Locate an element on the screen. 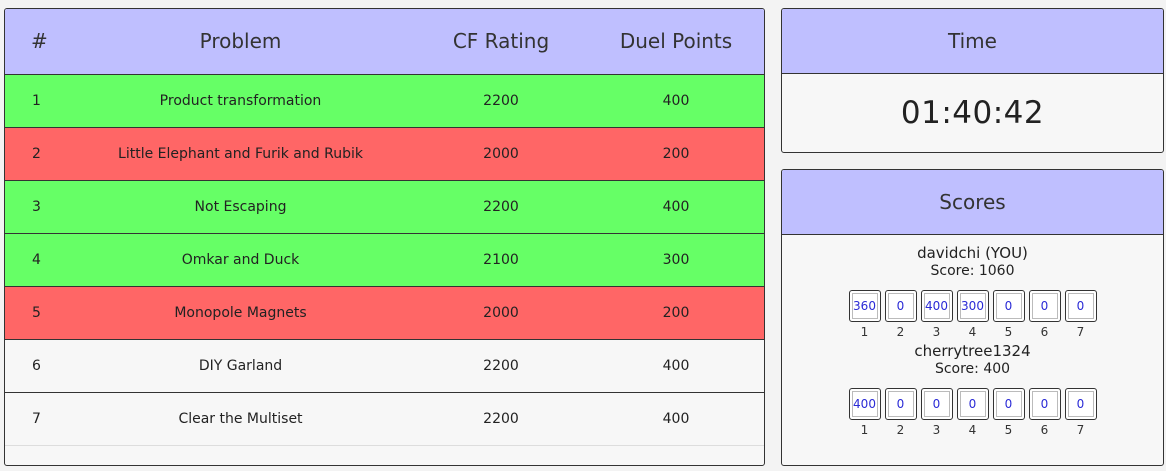 Image resolution: width=1166 pixels, height=471 pixels. time-remaining: 01:40:42 is located at coordinates (972, 113).